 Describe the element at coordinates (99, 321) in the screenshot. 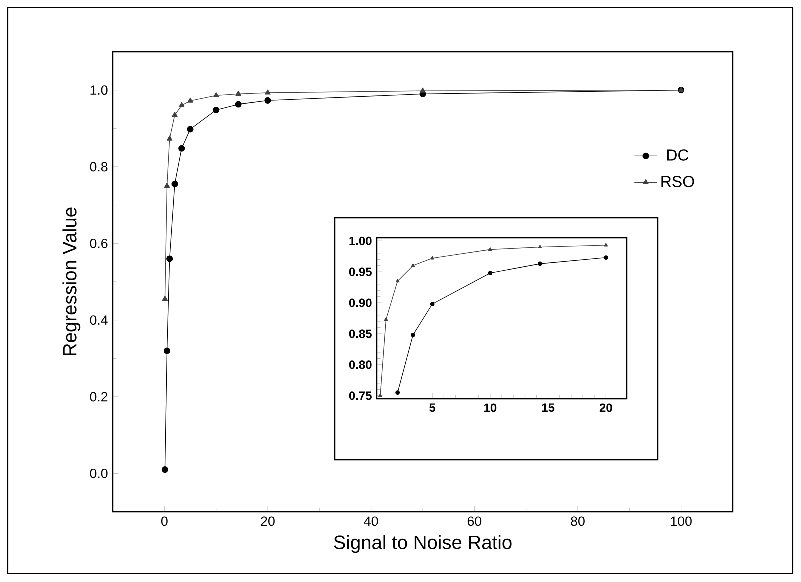

I see `y-tick-label: 0.4` at that location.